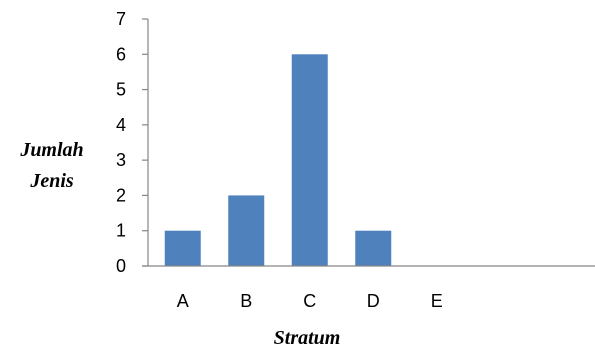 The width and height of the screenshot is (595, 354). I want to click on bar-b, so click(246, 230).